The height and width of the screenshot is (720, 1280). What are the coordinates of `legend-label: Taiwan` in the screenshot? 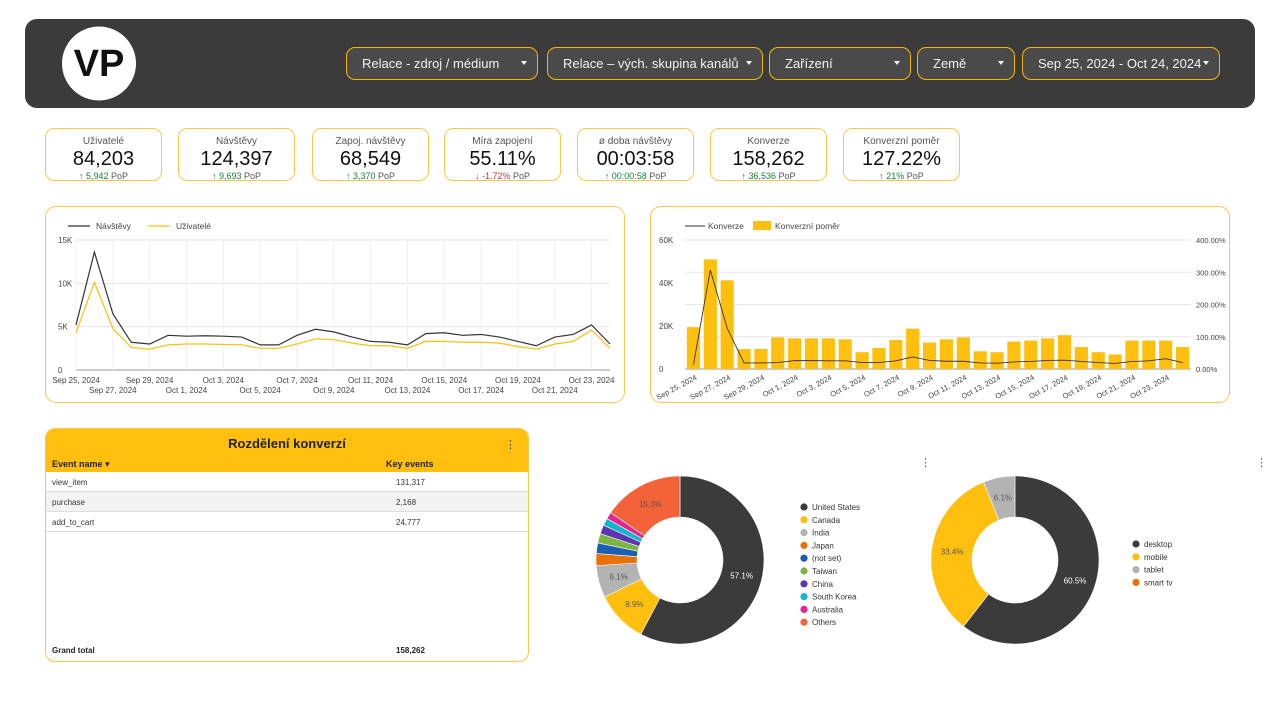 It's located at (824, 571).